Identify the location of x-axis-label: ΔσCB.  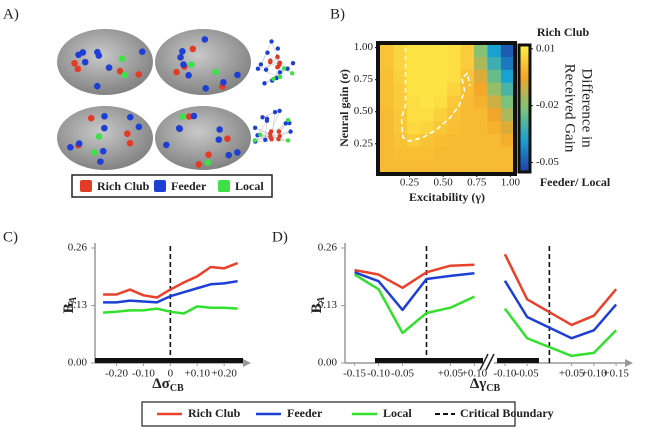
(168, 385).